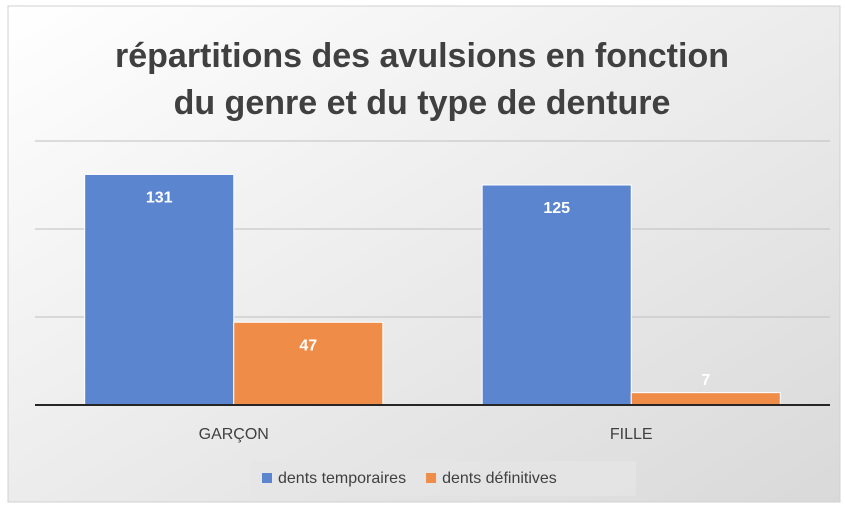 The height and width of the screenshot is (508, 845). I want to click on data-label: 47, so click(308, 345).